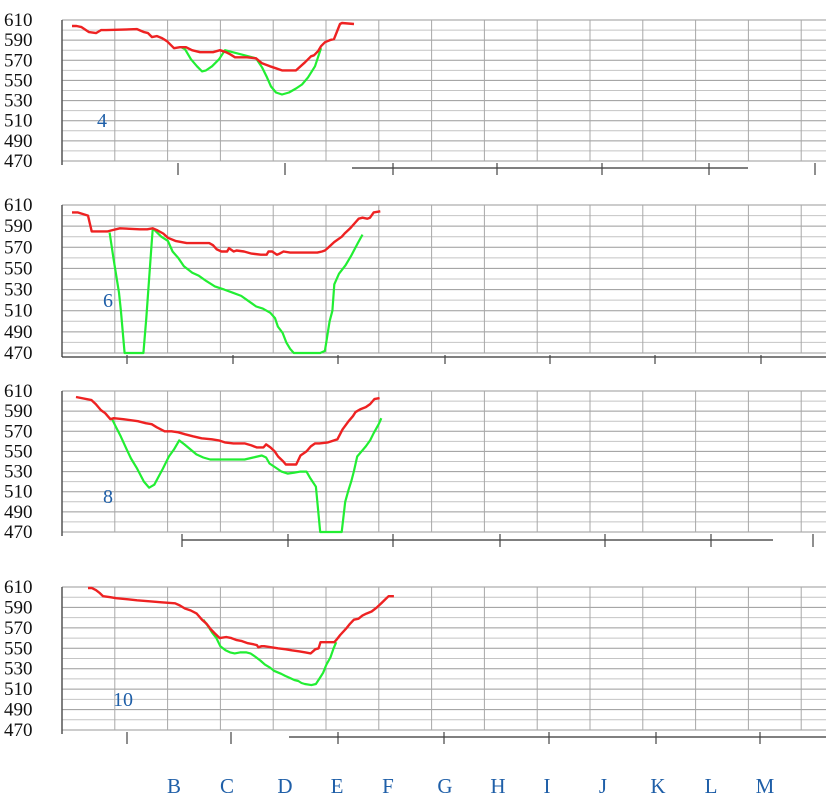  I want to click on panel-label: 8, so click(108, 497).